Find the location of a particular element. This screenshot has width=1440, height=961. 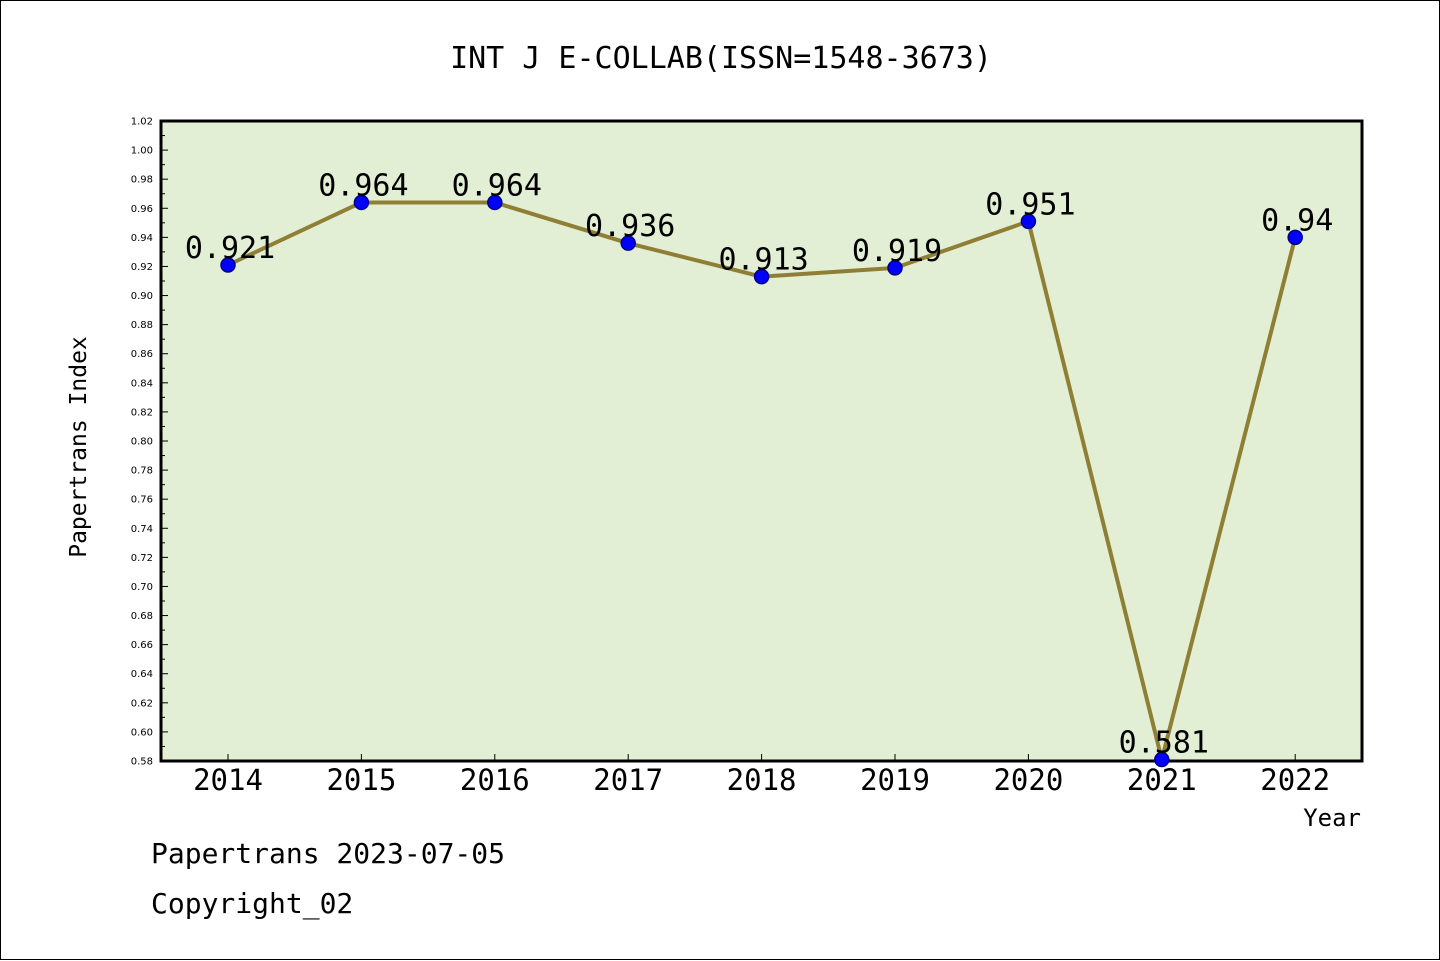

y-tick-label: 0.62 is located at coordinates (142, 703).